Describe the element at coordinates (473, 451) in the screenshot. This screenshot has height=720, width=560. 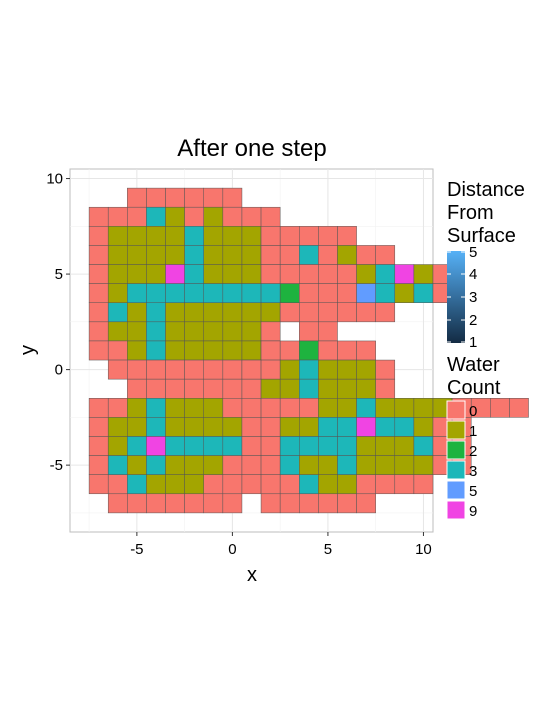
I see `legend-label: 2` at that location.